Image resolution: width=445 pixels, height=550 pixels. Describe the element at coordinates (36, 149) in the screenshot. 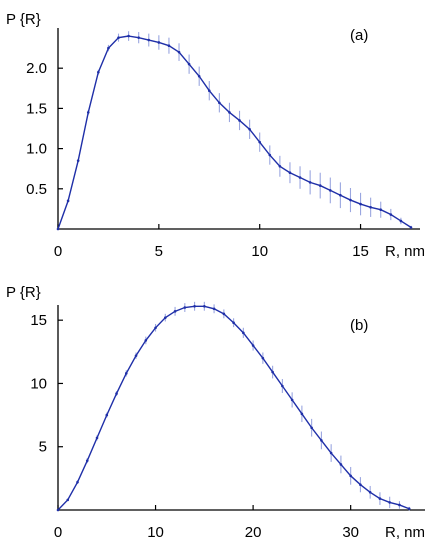

I see `y-tick-label: 1.0` at that location.